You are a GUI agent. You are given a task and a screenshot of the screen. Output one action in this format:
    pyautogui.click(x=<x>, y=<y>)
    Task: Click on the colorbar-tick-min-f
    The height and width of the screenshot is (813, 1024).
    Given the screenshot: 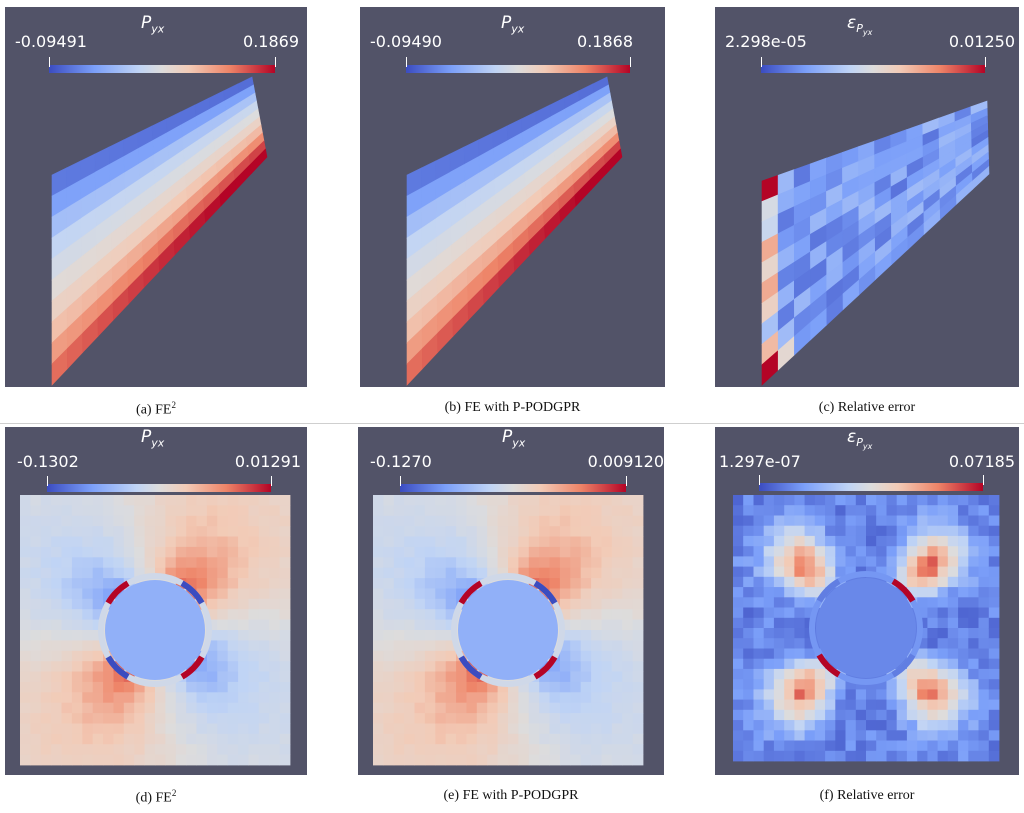 What is the action you would take?
    pyautogui.click(x=759, y=480)
    